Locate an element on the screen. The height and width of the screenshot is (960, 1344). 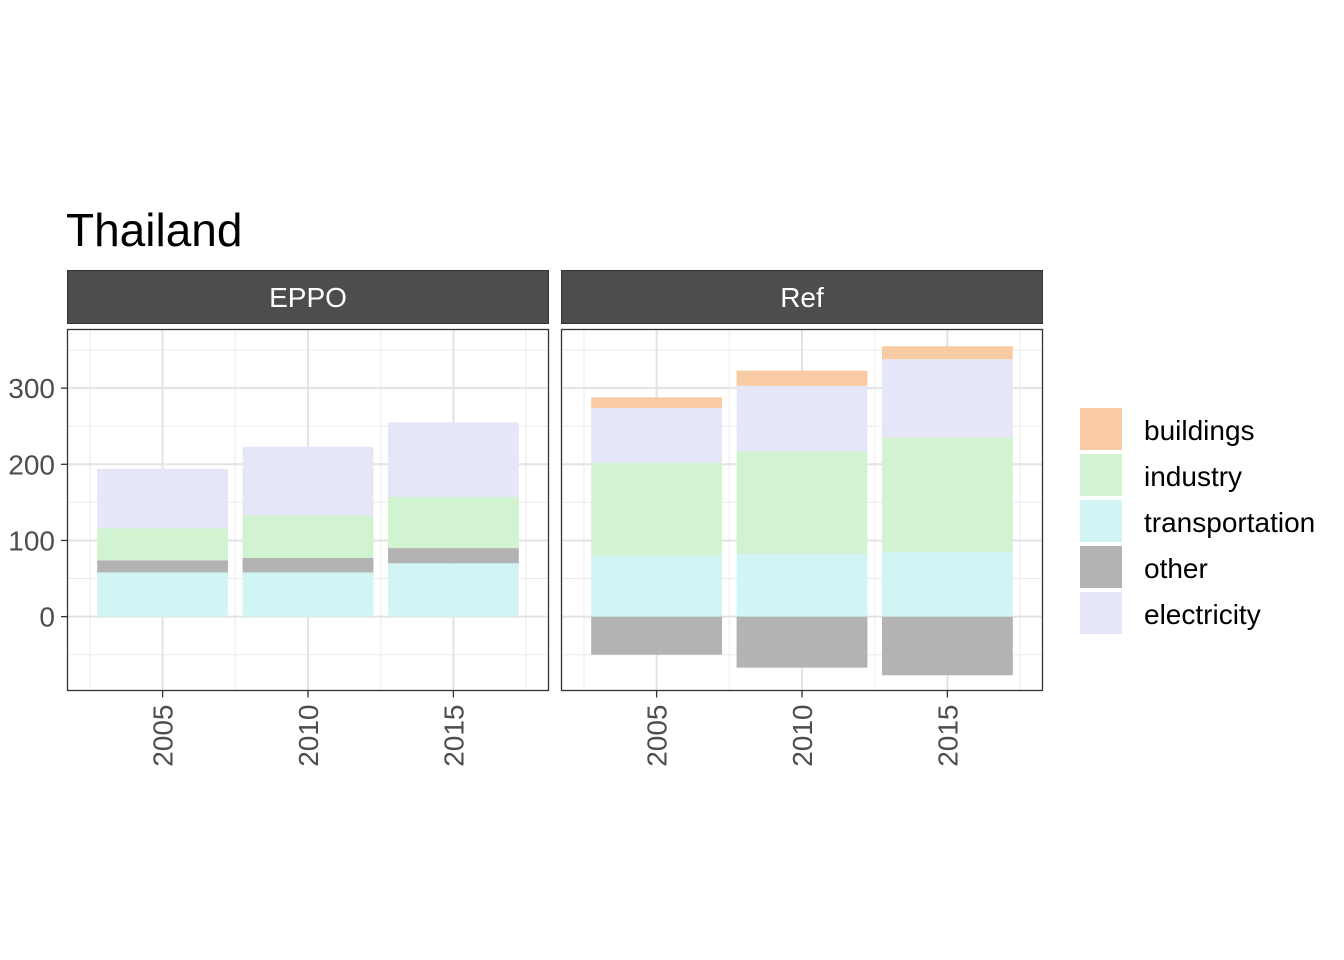
x-axis-eppo: 2005 2010 2015 is located at coordinates (308, 728).